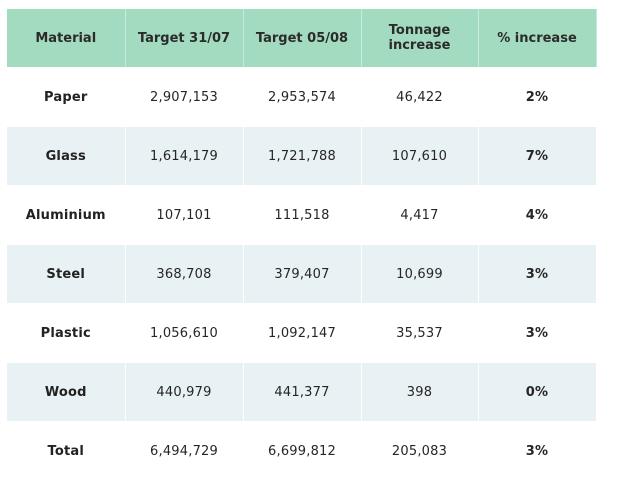  What do you see at coordinates (537, 97) in the screenshot?
I see `percent-increase-cell: 2%` at bounding box center [537, 97].